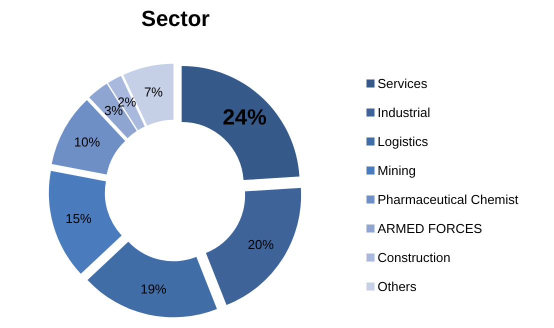 This screenshot has width=554, height=328. I want to click on data-label: 15%, so click(79, 218).